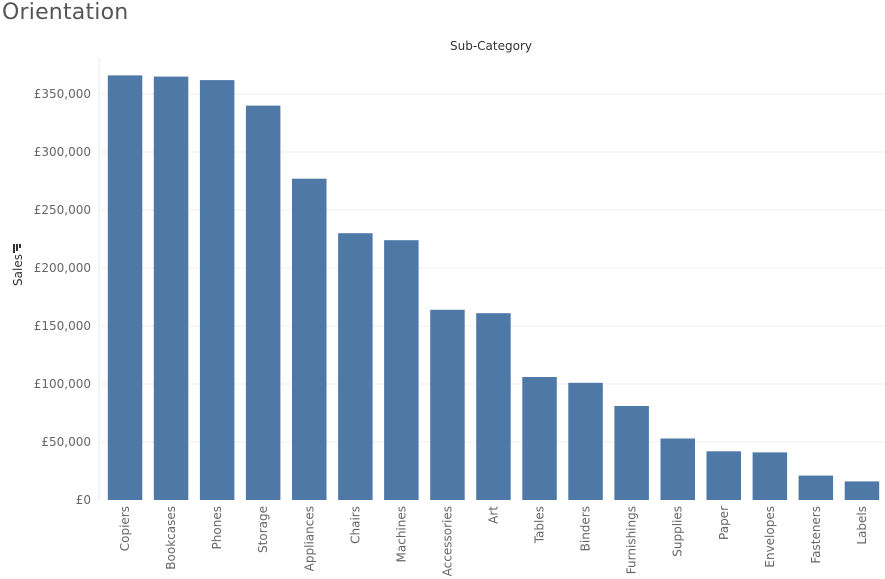 The width and height of the screenshot is (885, 579). Describe the element at coordinates (171, 538) in the screenshot. I see `x-tick-label: Bookcases` at that location.